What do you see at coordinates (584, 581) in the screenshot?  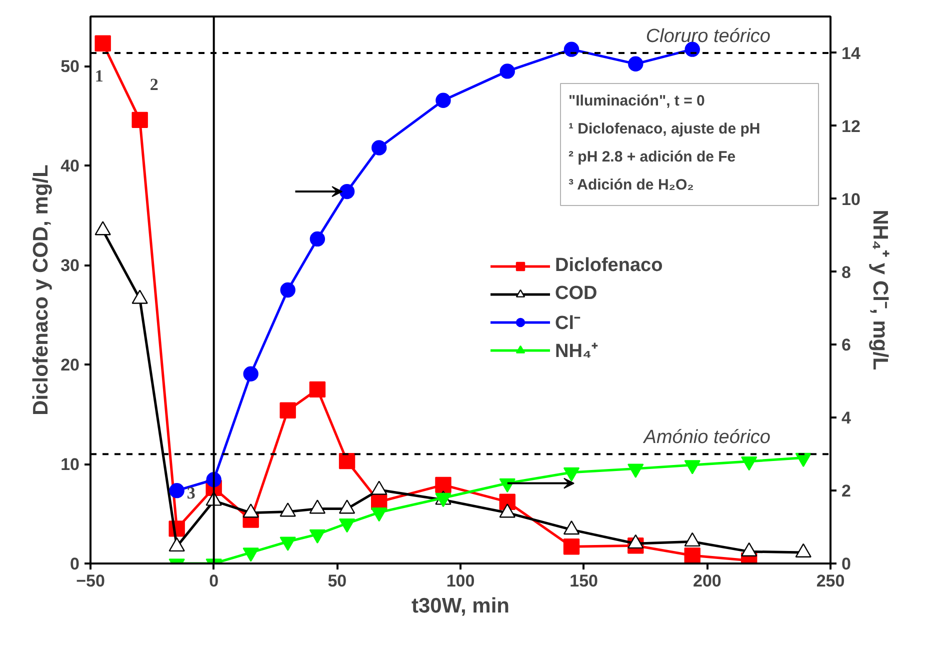 I see `x-tick-label: 150` at bounding box center [584, 581].